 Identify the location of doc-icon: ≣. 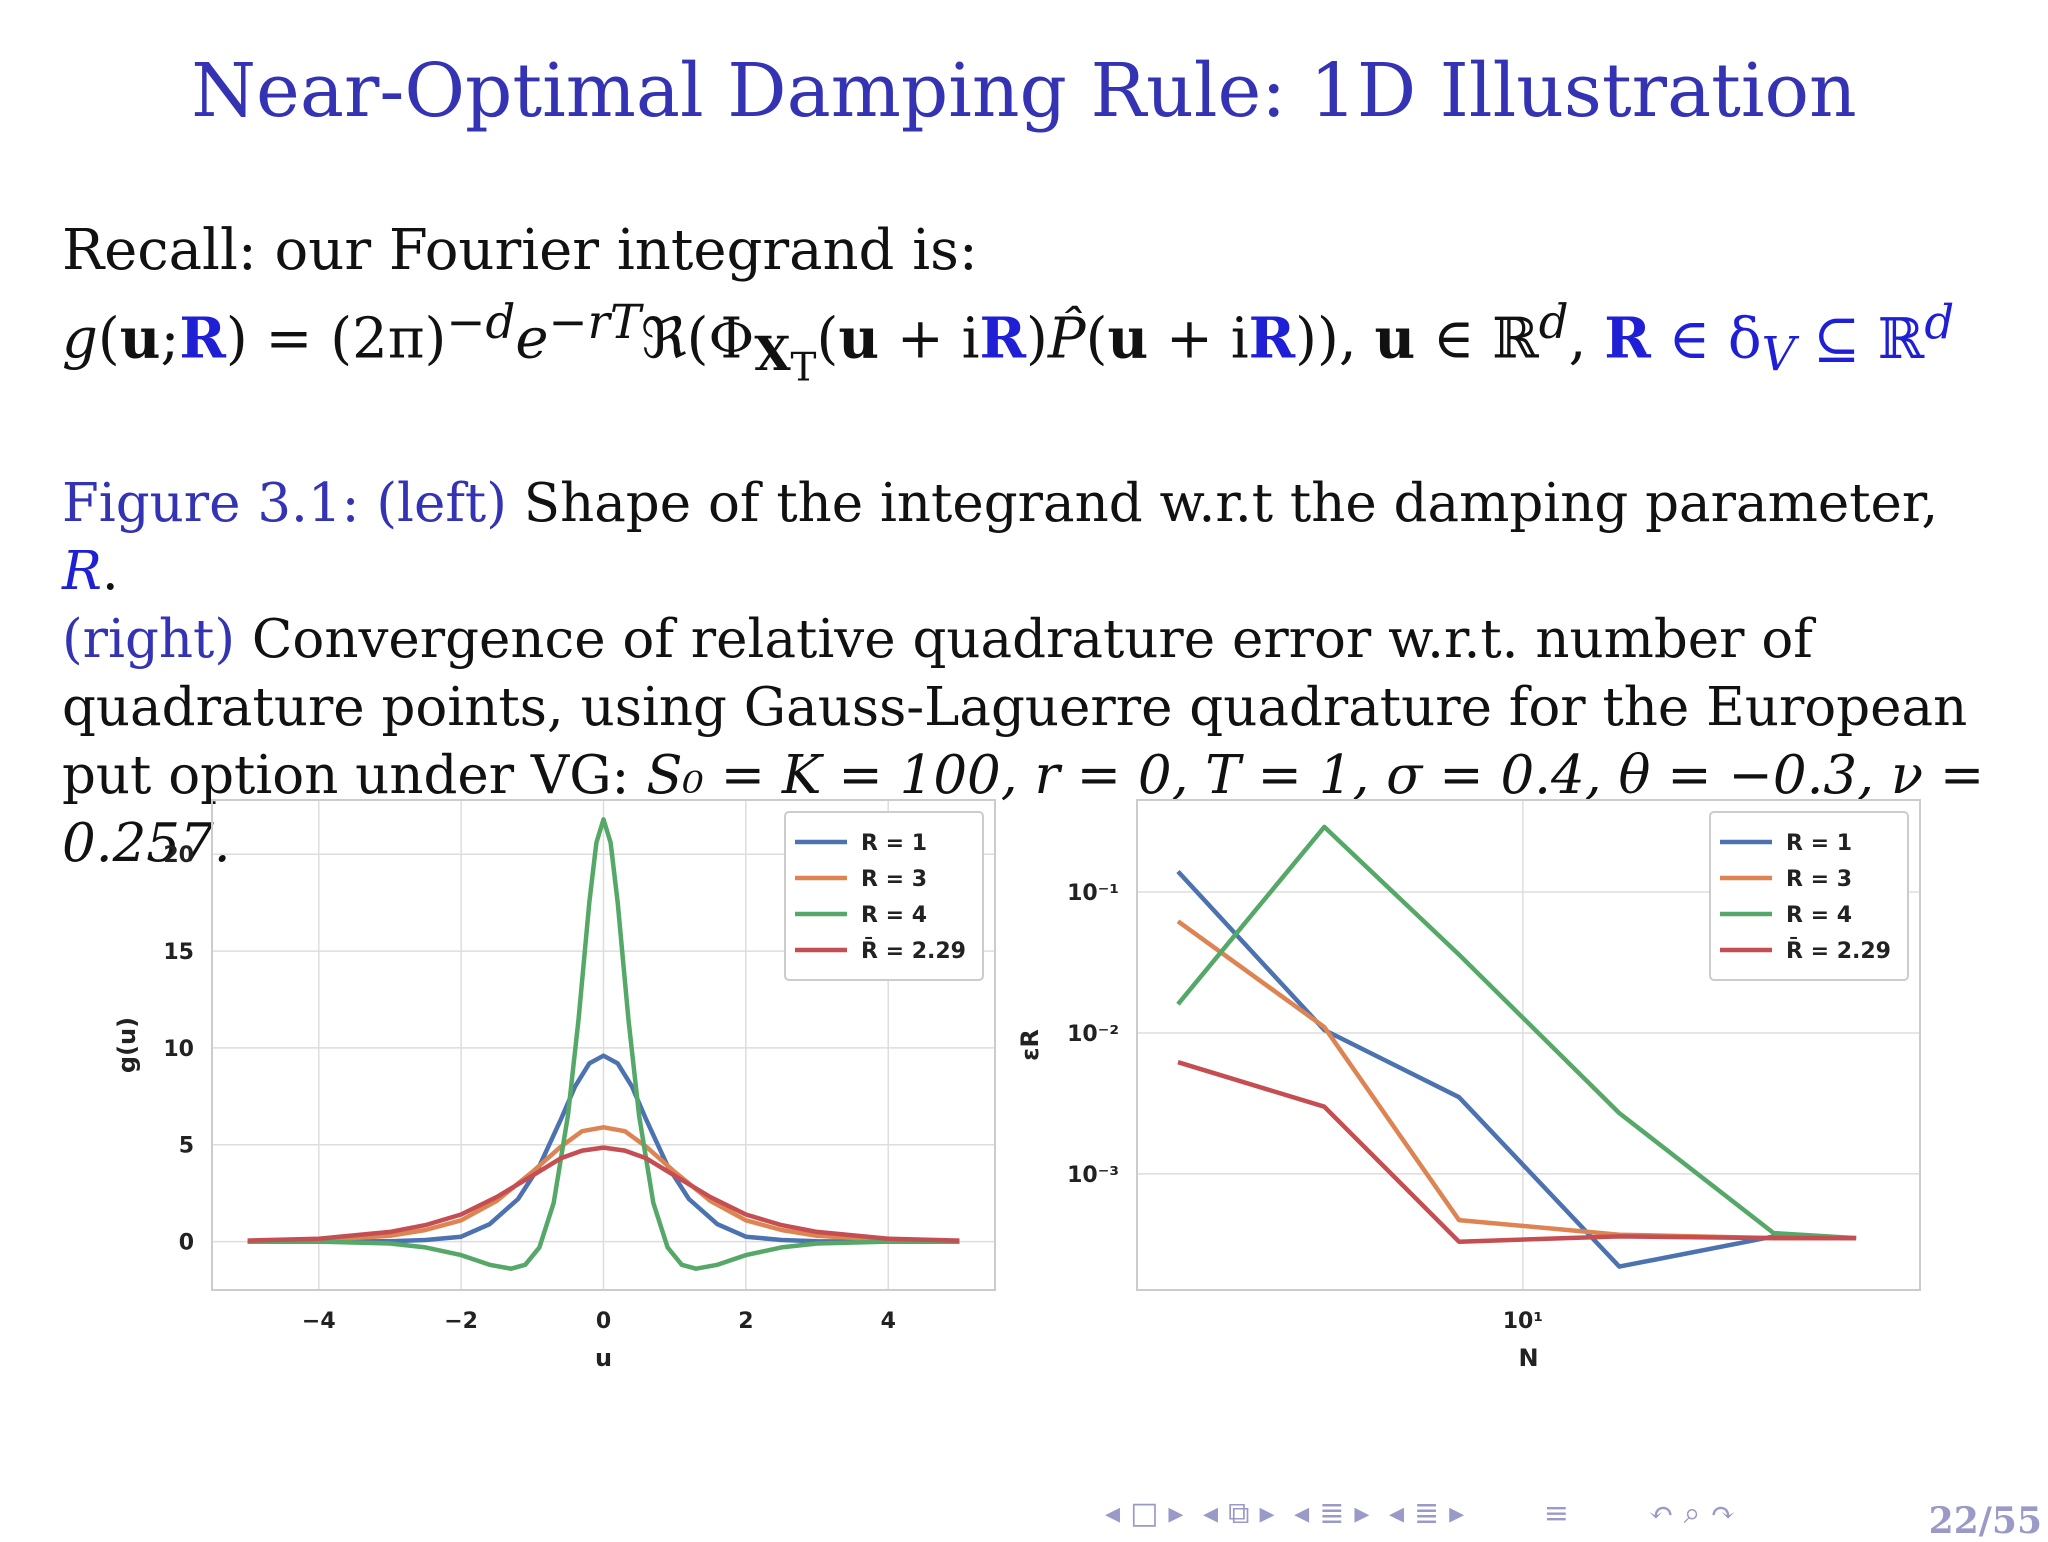
(1427, 1513).